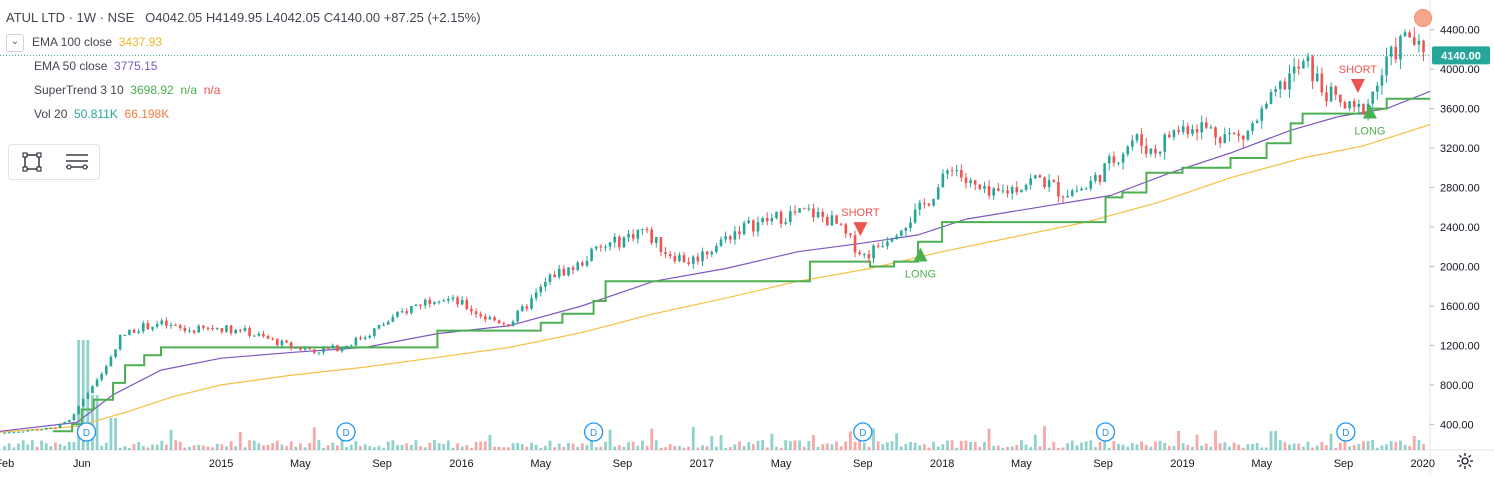 The height and width of the screenshot is (479, 1494). What do you see at coordinates (1103, 464) in the screenshot?
I see `x-tick-label: Sep` at bounding box center [1103, 464].